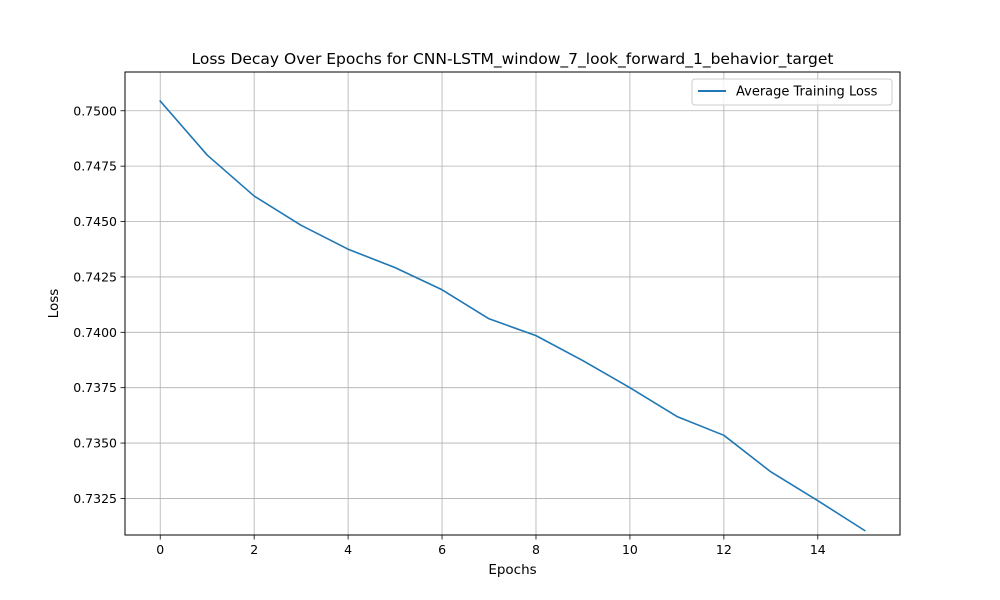 This screenshot has width=1000, height=600. I want to click on x-tick-label: 2, so click(254, 549).